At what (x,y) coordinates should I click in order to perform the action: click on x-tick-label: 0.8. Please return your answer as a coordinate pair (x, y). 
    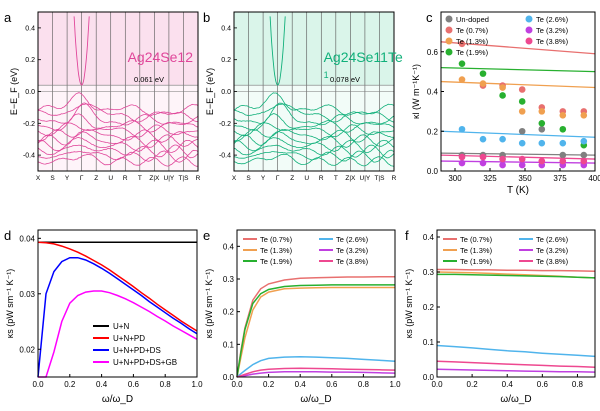
    Looking at the image, I should click on (578, 384).